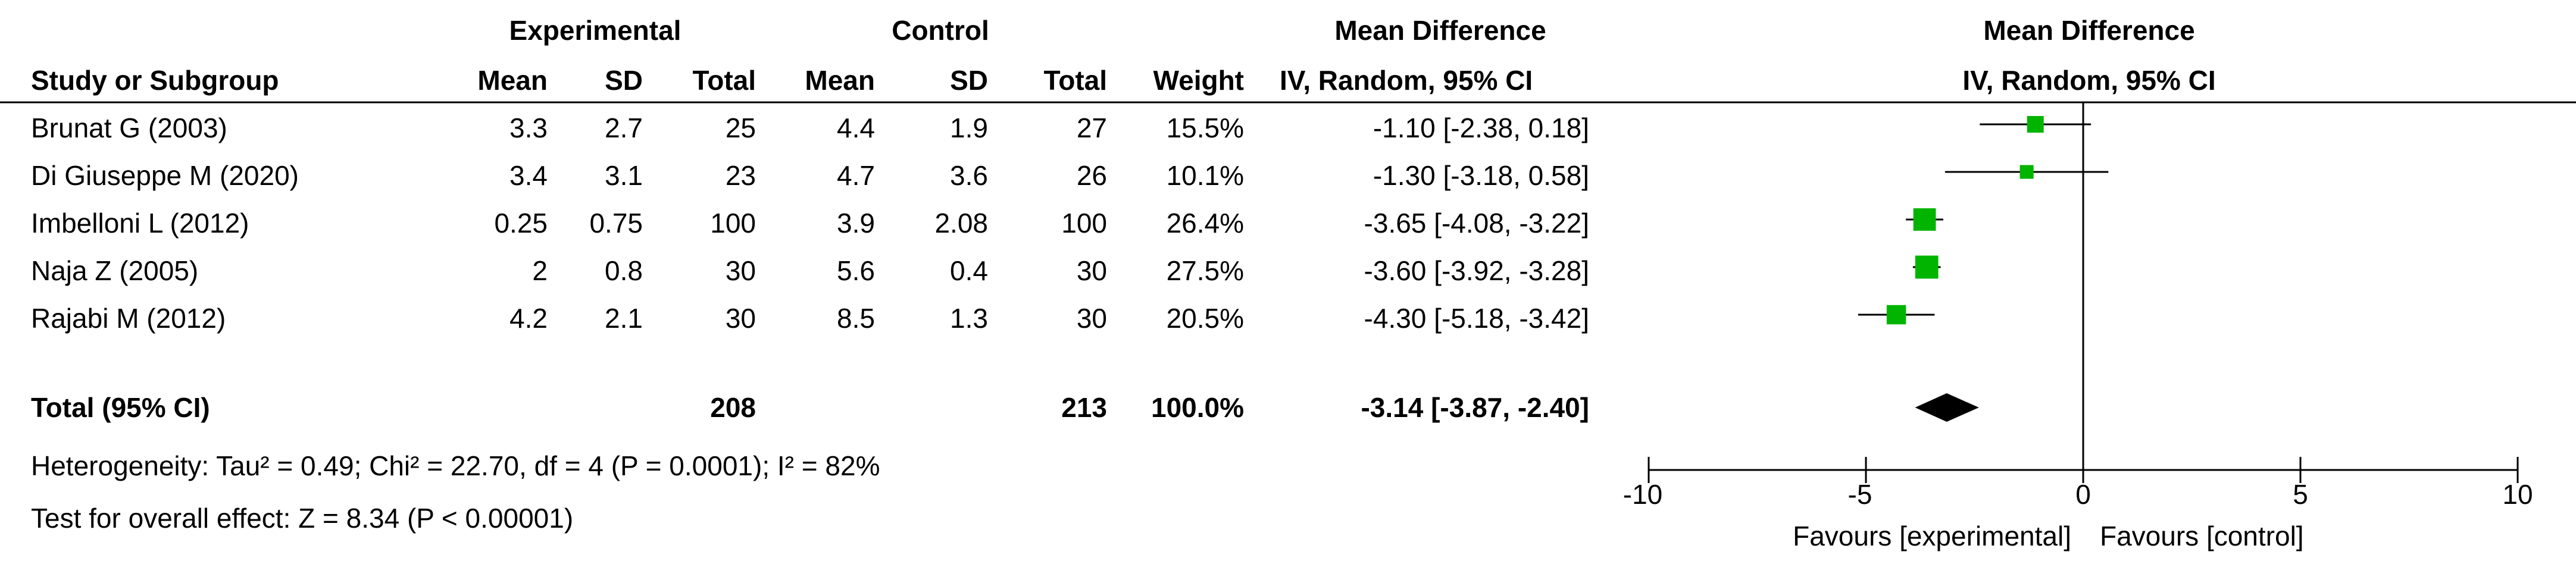 The width and height of the screenshot is (2576, 583). I want to click on ctl-sd: 1.9, so click(969, 127).